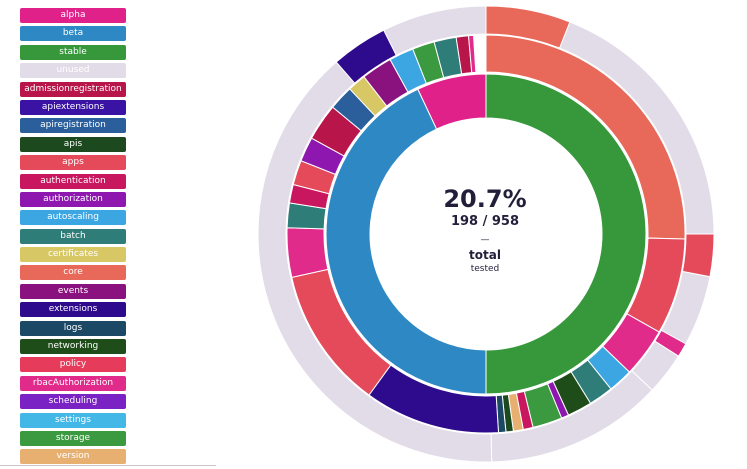 The height and width of the screenshot is (469, 747). I want to click on legend-divider, so click(108, 465).